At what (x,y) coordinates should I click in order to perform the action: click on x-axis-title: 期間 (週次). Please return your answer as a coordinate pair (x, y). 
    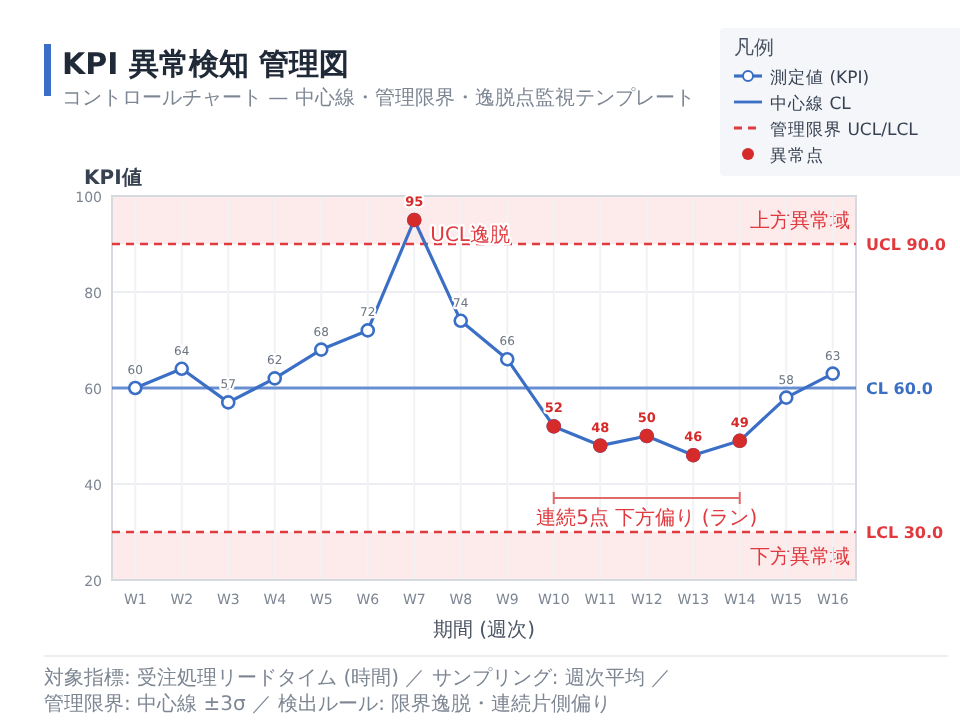
    Looking at the image, I should click on (484, 630).